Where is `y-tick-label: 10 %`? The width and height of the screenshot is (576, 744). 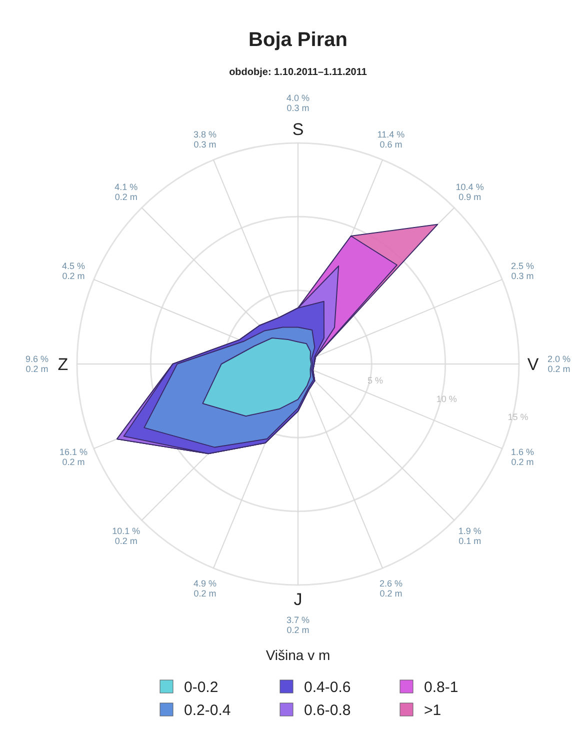 y-tick-label: 10 % is located at coordinates (446, 399).